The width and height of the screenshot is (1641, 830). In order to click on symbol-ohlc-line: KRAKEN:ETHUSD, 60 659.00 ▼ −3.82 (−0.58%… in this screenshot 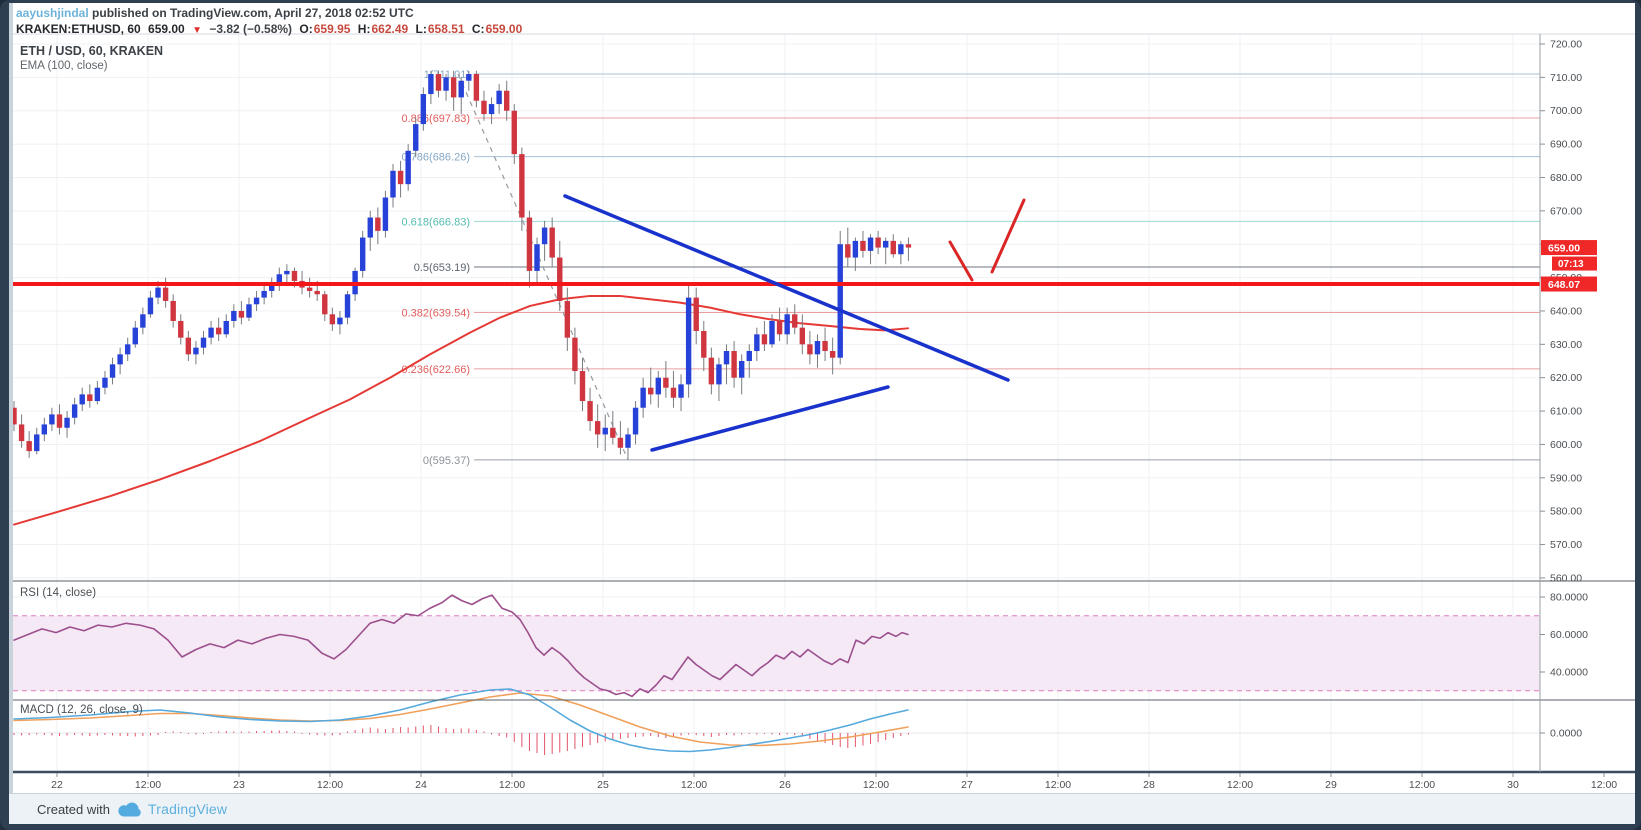, I will do `click(271, 30)`.